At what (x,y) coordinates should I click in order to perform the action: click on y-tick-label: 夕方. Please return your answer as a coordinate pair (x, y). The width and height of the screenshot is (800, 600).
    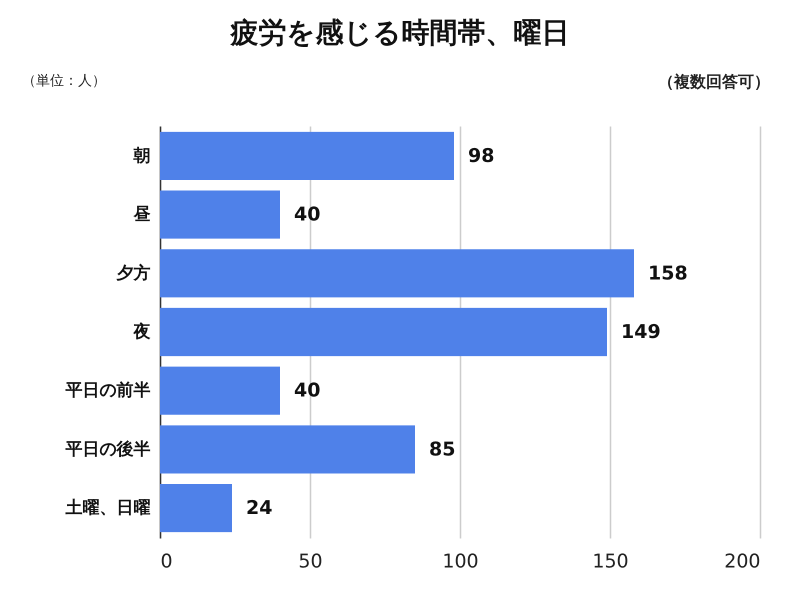
    Looking at the image, I should click on (133, 273).